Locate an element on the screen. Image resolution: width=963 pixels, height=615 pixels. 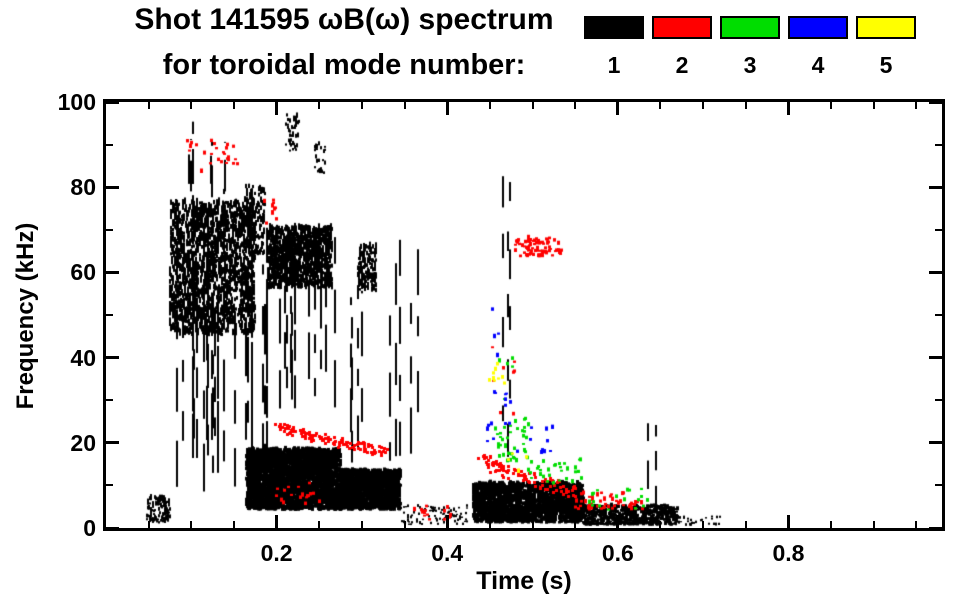
x-tick-label: 0.8 is located at coordinates (788, 553).